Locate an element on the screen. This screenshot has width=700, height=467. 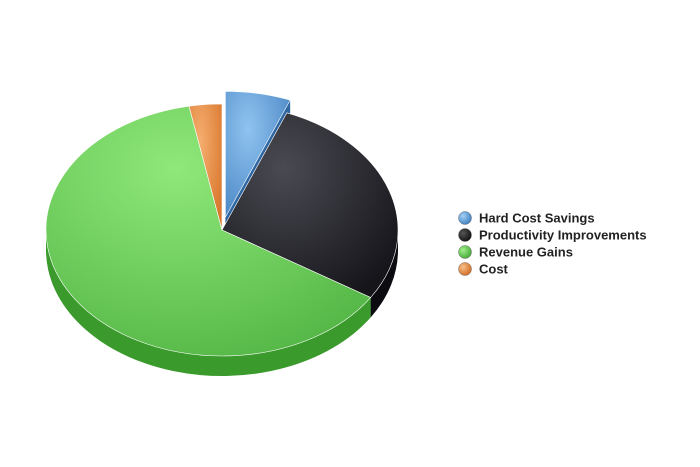
pie-slice-hard-cost-savings is located at coordinates (258, 154).